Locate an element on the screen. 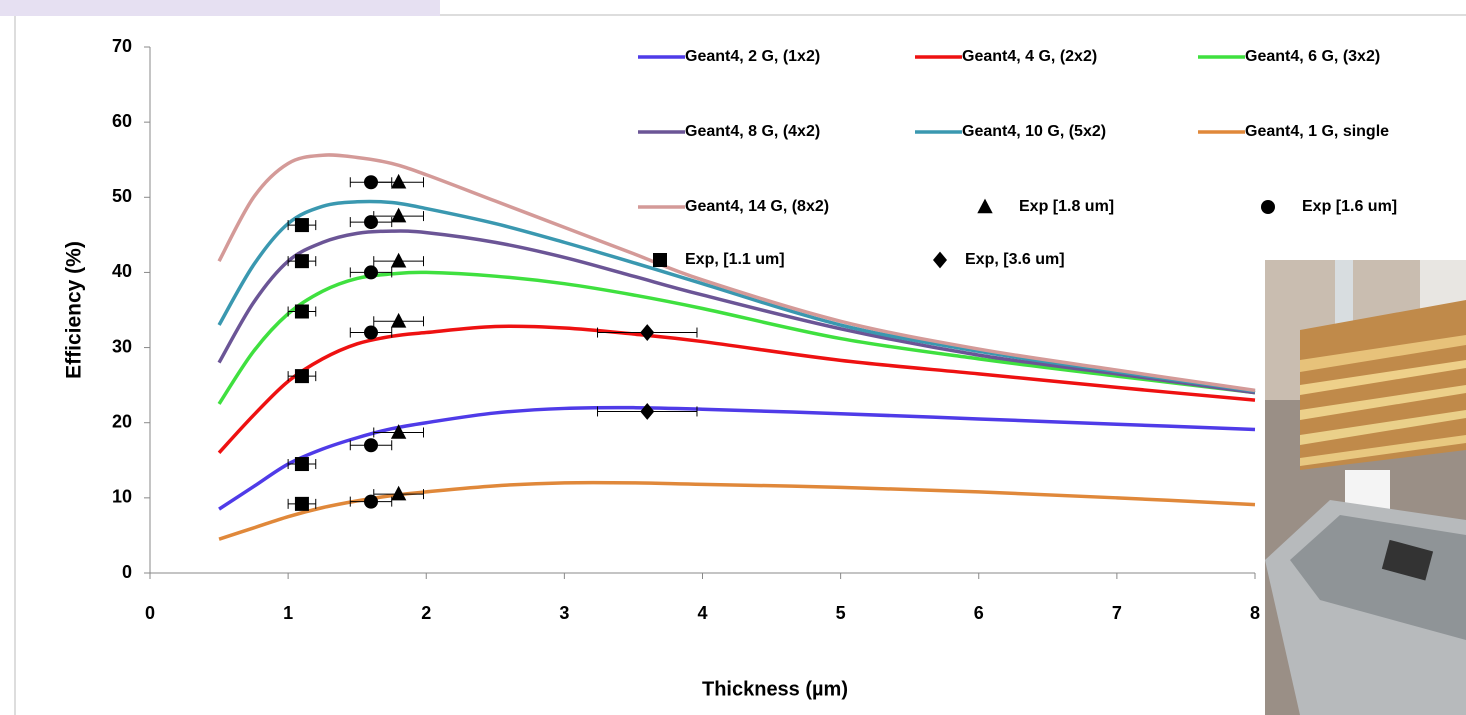  x-tick-label: 8 is located at coordinates (1255, 613).